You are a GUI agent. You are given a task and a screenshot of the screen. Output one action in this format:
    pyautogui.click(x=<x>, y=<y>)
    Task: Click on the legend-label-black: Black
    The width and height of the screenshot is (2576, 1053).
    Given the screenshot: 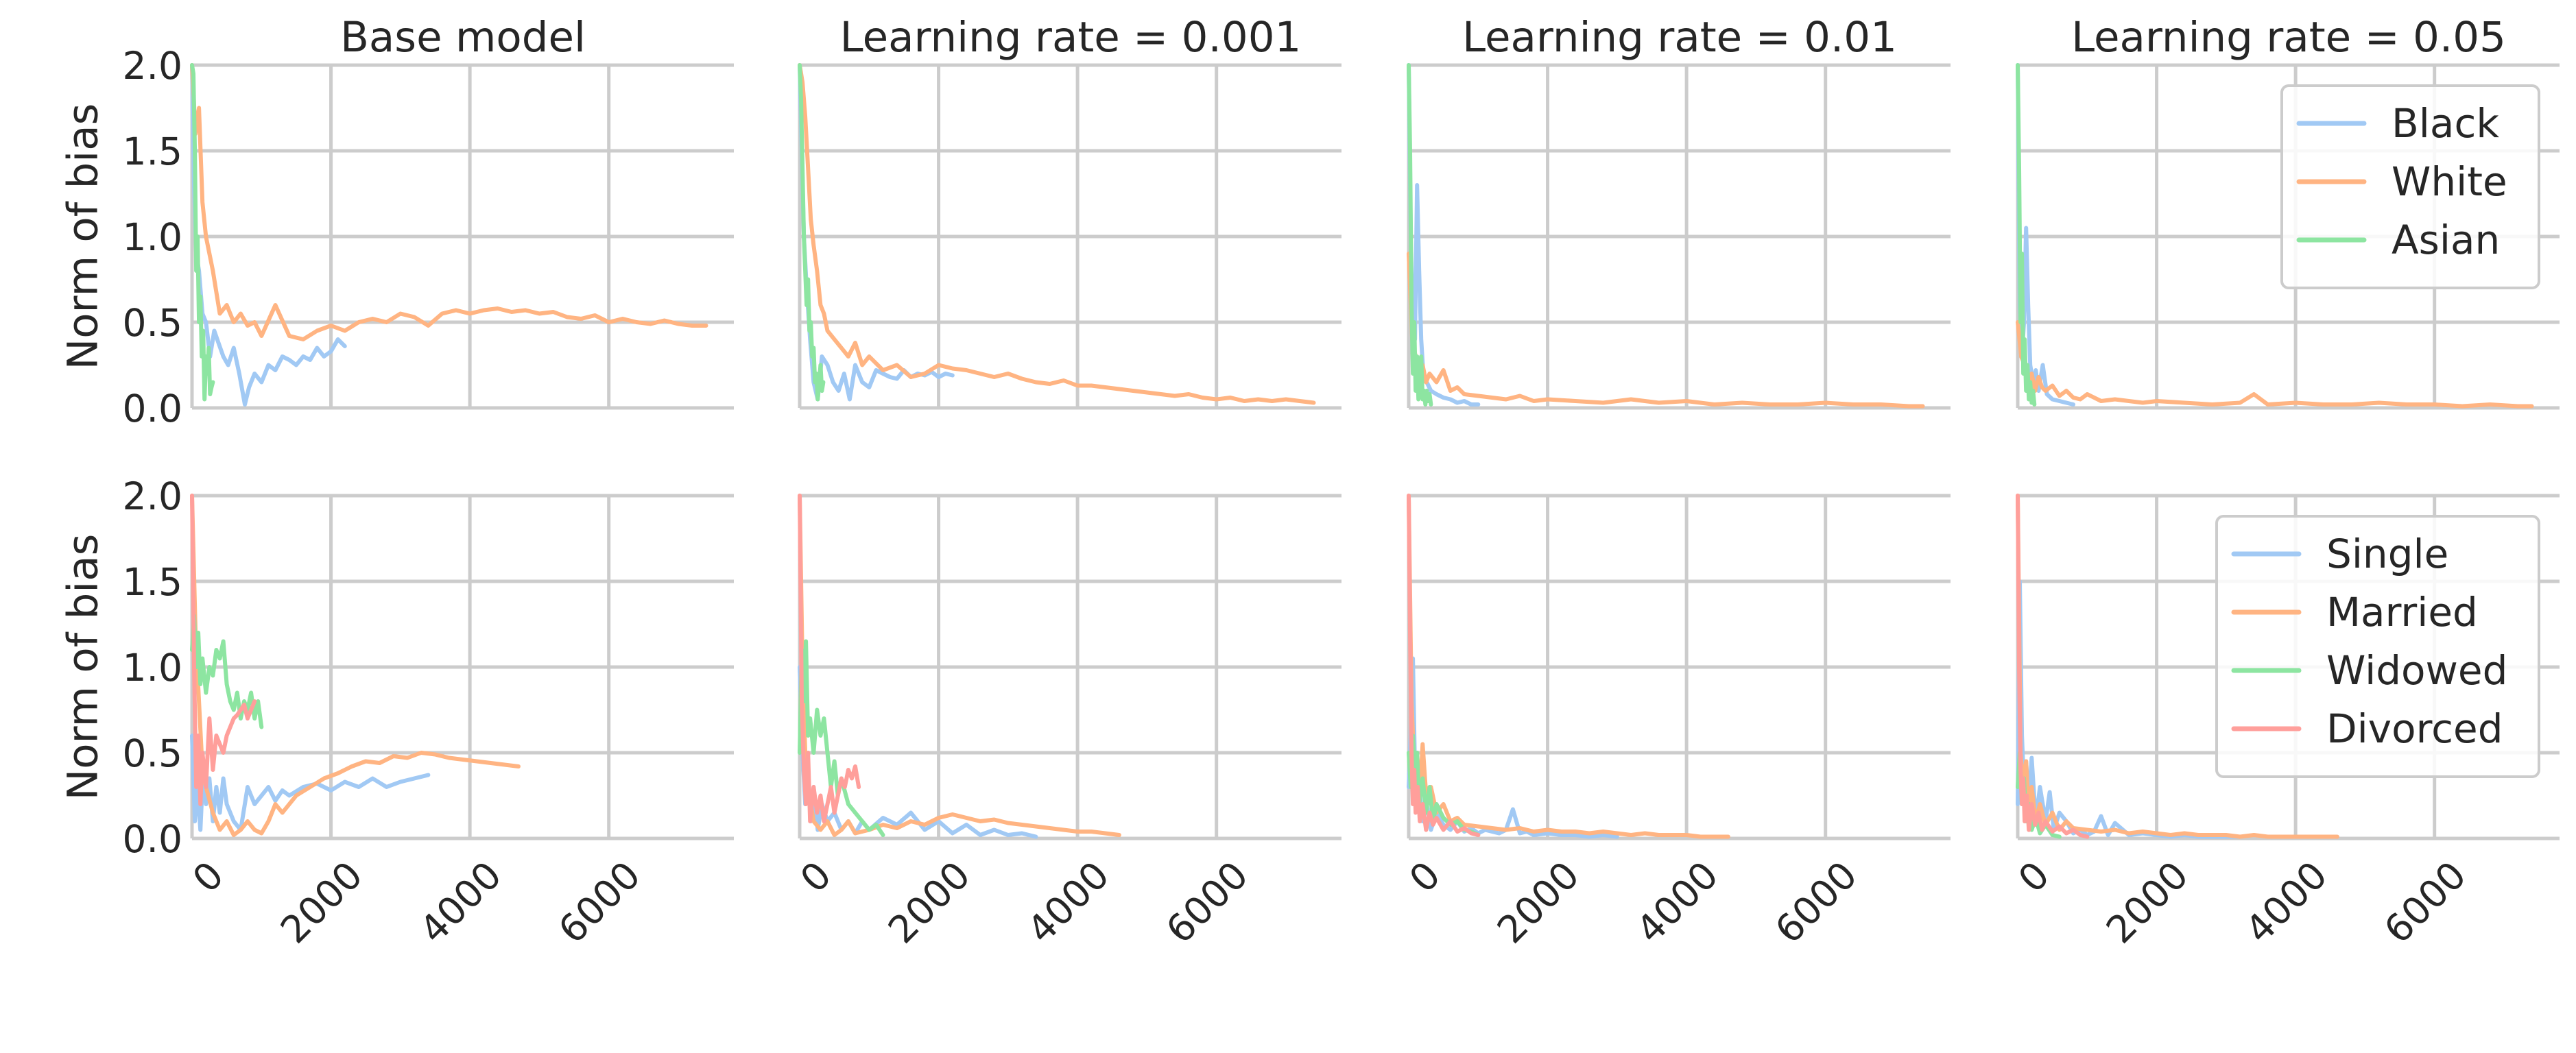 What is the action you would take?
    pyautogui.click(x=2445, y=123)
    